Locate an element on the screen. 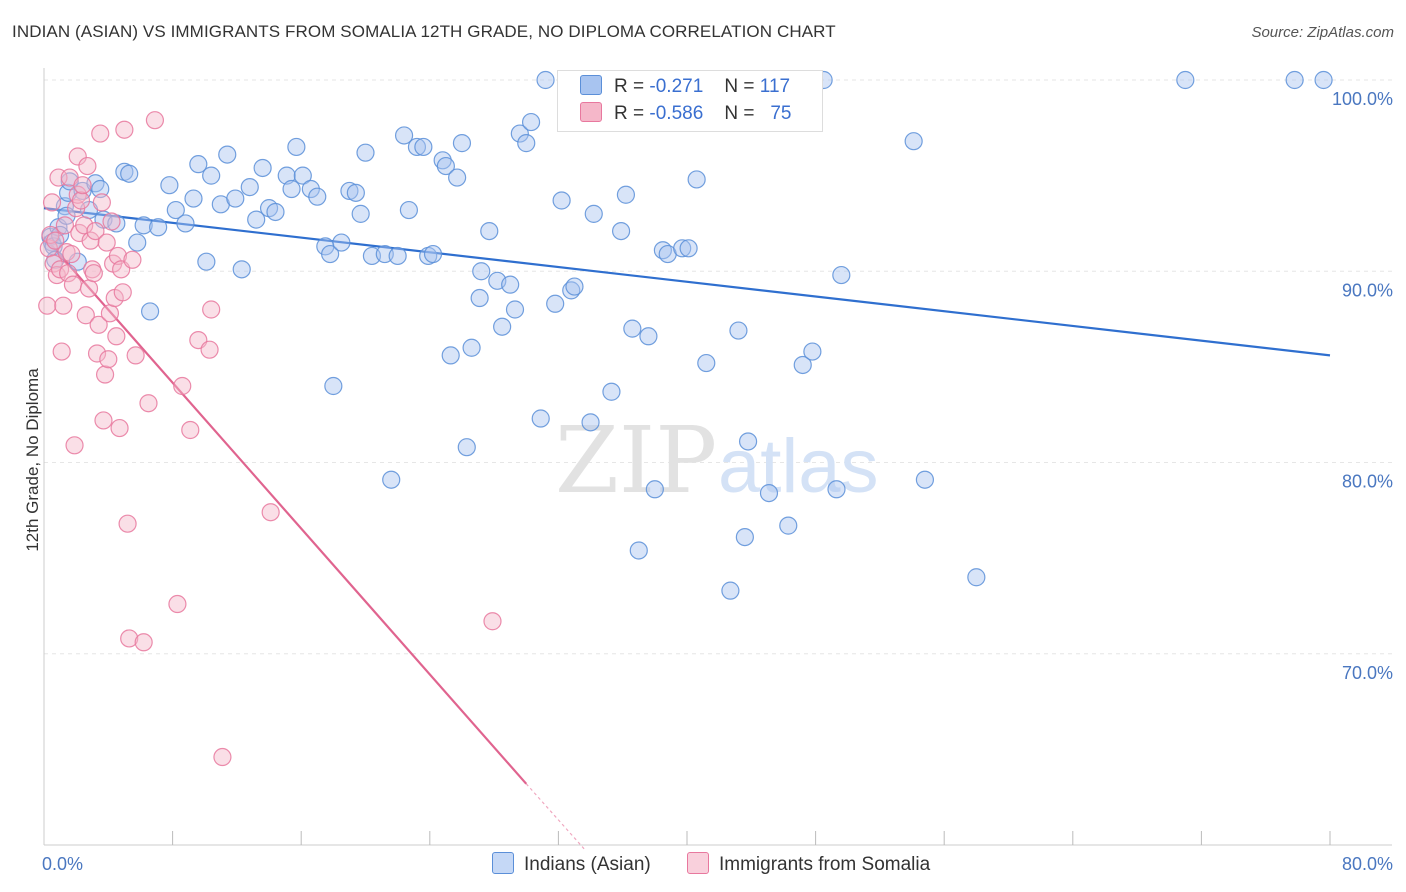 This screenshot has height=892, width=1406. watermark-atlas: atlas is located at coordinates (798, 466).